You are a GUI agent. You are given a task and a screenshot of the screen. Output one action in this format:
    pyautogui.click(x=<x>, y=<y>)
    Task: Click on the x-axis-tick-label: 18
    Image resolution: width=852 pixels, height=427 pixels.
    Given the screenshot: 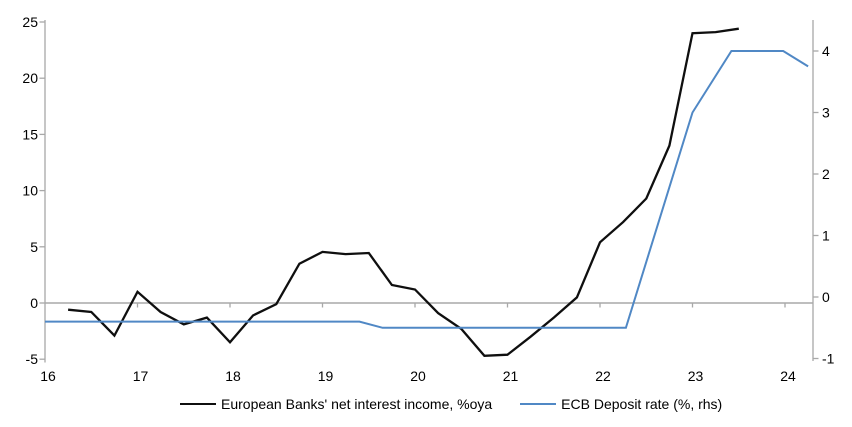 What is the action you would take?
    pyautogui.click(x=233, y=376)
    